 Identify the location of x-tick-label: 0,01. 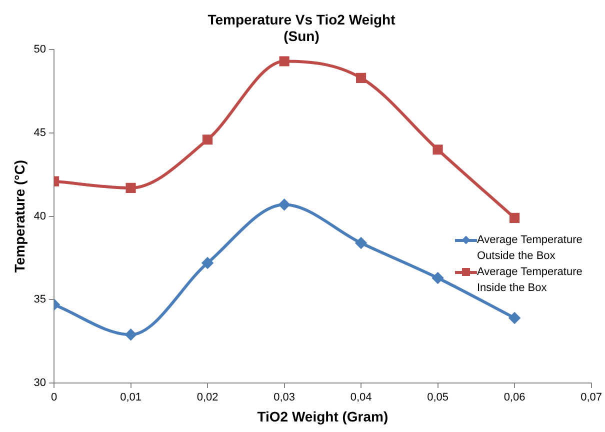
(131, 398).